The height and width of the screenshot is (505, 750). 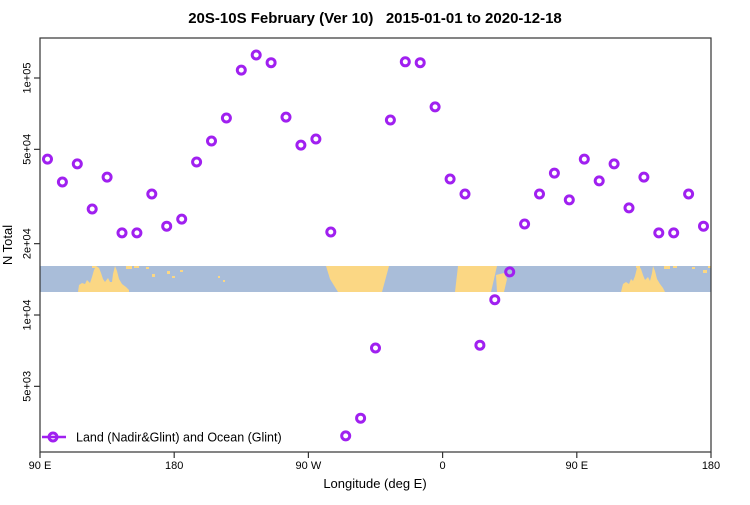 I want to click on y-axis: 1e+05 5e+04 2e+04 1e+04 5e+03, so click(x=31, y=232).